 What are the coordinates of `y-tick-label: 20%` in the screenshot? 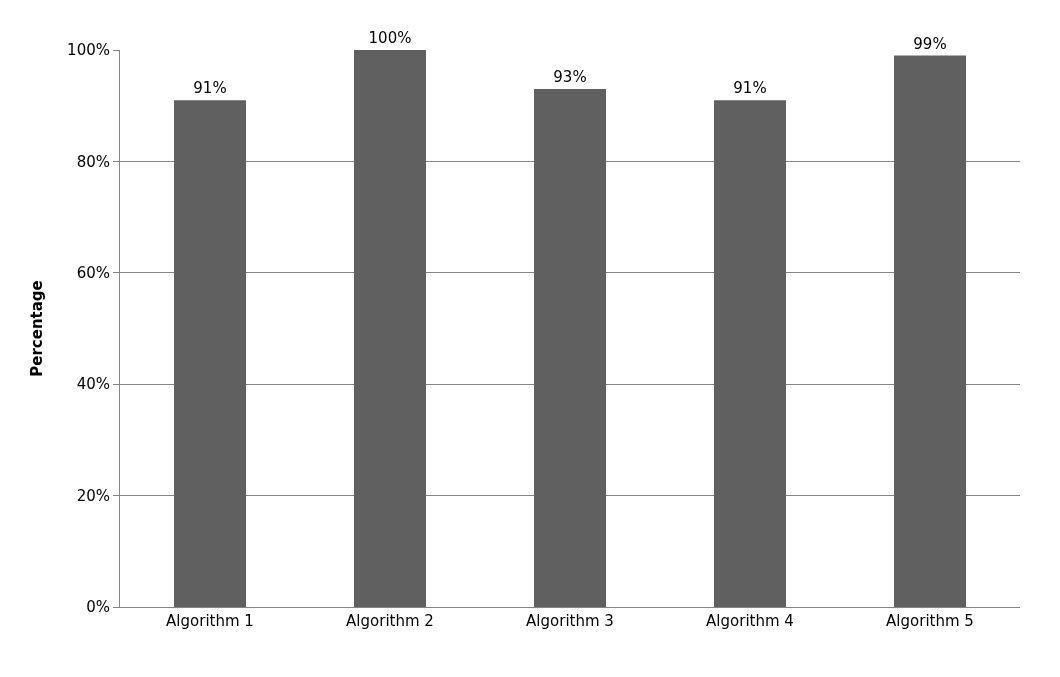 It's located at (93, 495).